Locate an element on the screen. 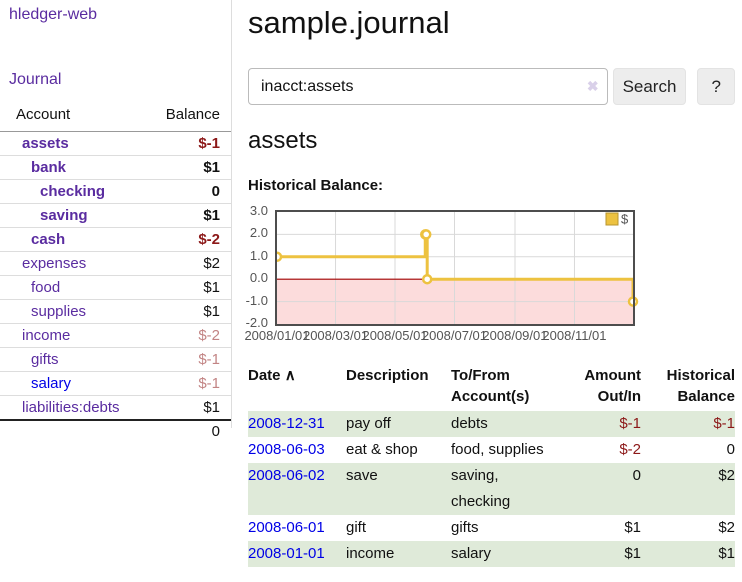 Image resolution: width=742 pixels, height=582 pixels. account-link: saving is located at coordinates (64, 215).